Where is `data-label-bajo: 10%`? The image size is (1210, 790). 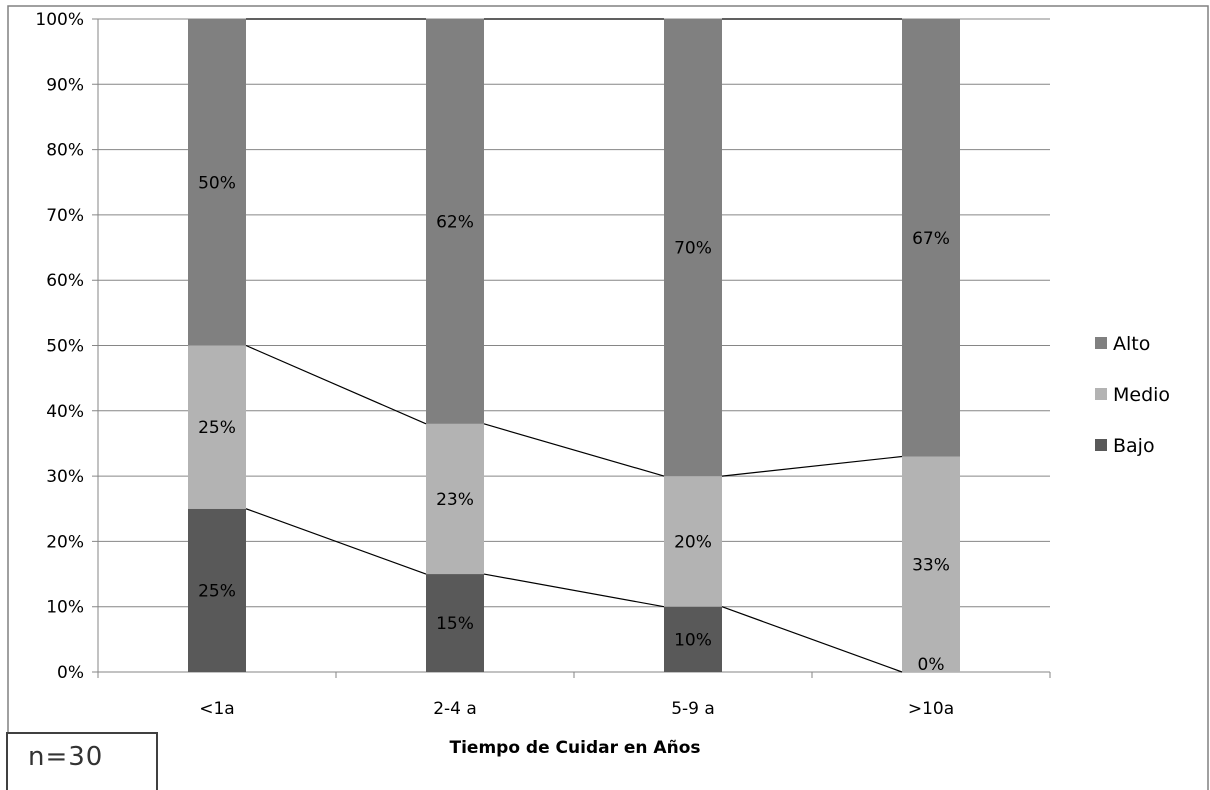 data-label-bajo: 10% is located at coordinates (693, 640).